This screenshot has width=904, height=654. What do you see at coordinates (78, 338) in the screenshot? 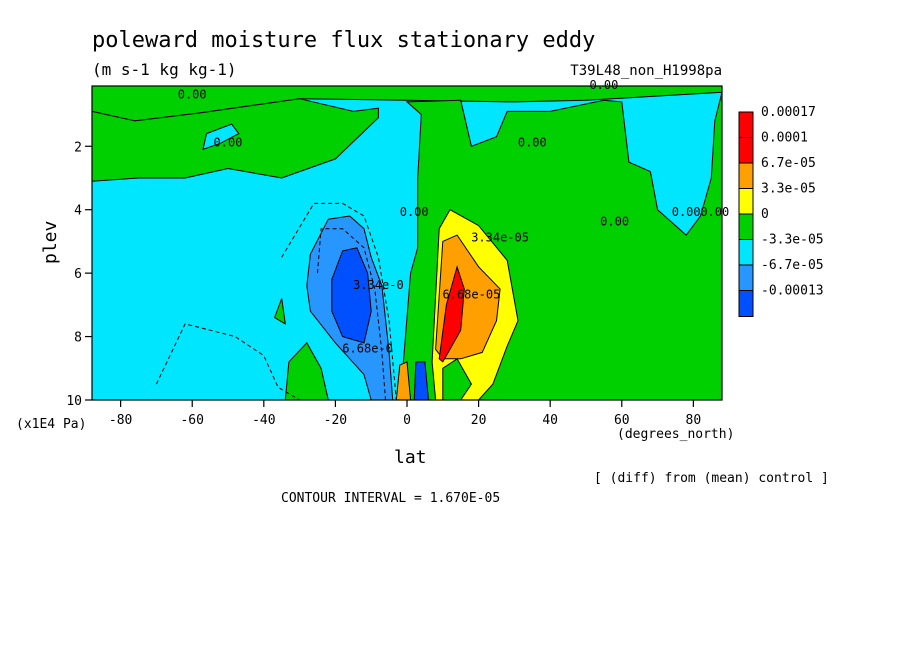
I see `y-tick-label: 8` at bounding box center [78, 338].